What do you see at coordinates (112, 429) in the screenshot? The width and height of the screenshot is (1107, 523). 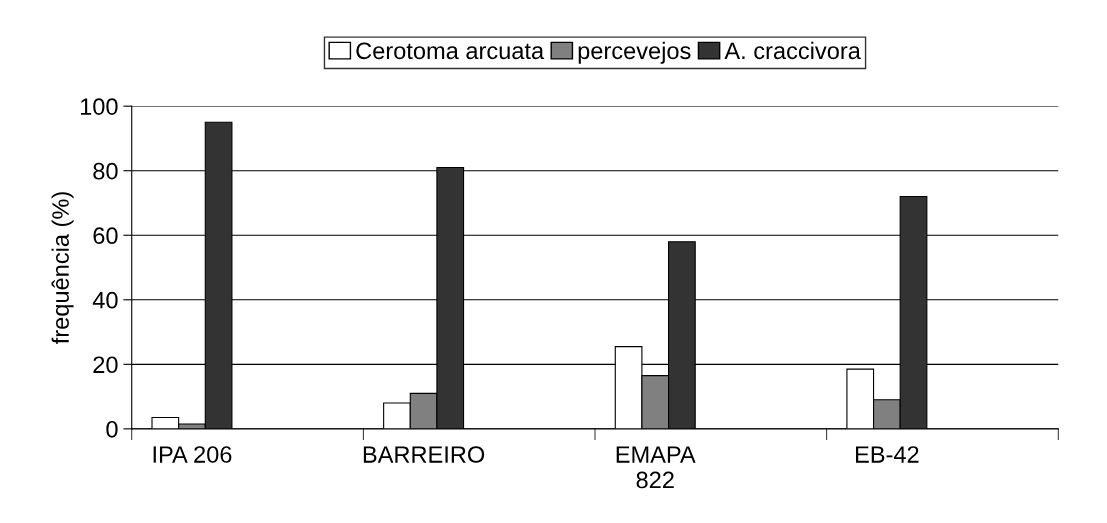 I see `y-tick-label: 0` at bounding box center [112, 429].